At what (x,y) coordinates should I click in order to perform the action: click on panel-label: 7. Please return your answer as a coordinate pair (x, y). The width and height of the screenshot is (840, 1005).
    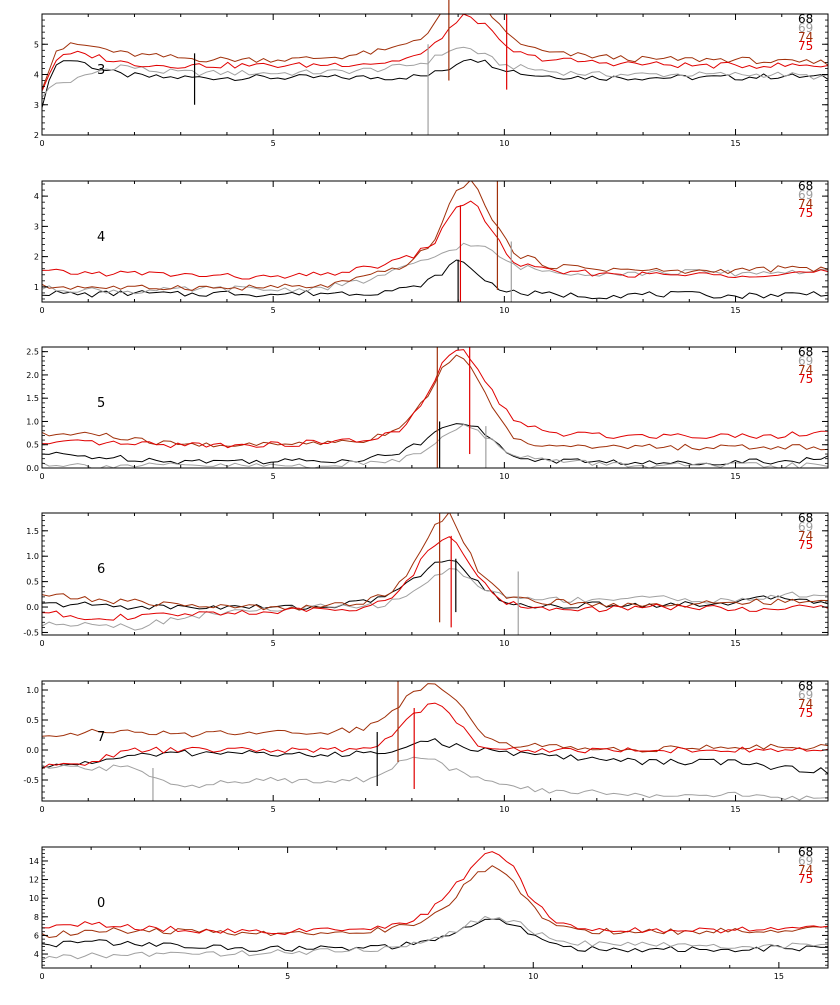
    Looking at the image, I should click on (101, 737).